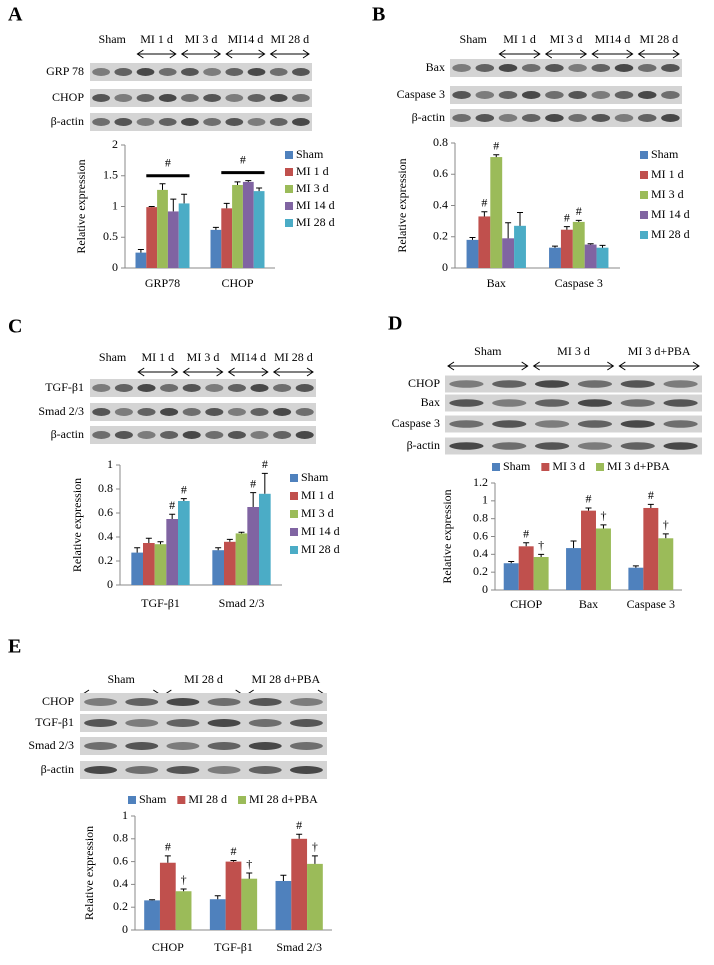 Image resolution: width=714 pixels, height=965 pixels. Describe the element at coordinates (153, 799) in the screenshot. I see `legend-label: Sham` at that location.